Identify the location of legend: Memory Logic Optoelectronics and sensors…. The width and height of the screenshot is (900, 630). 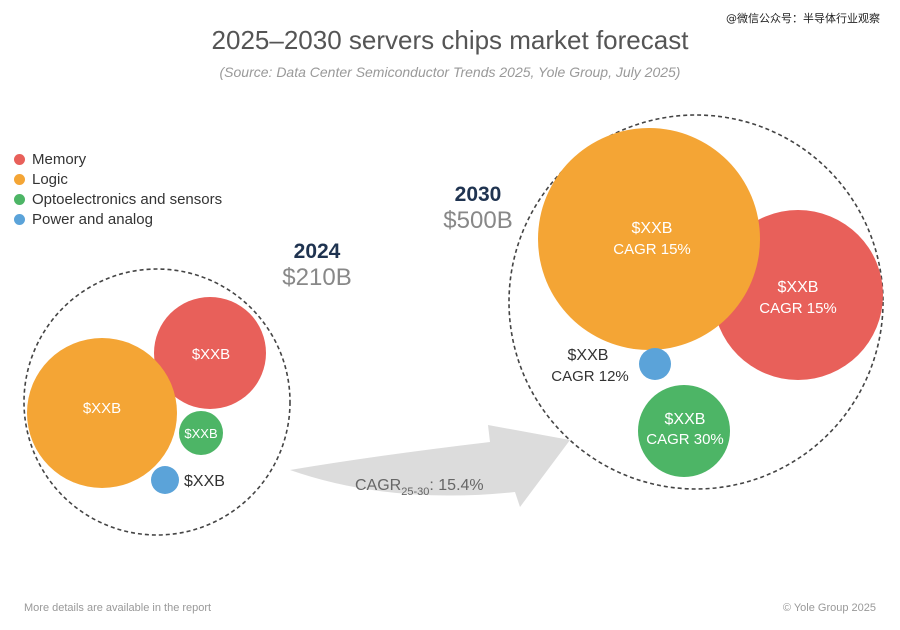
(118, 189).